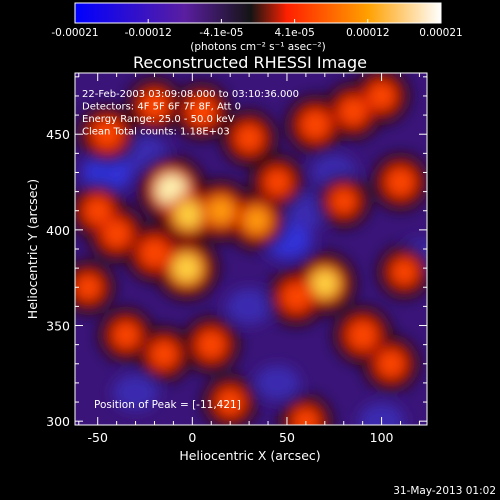 The image size is (500, 500). I want to click on y-tick-label: 300, so click(58, 421).